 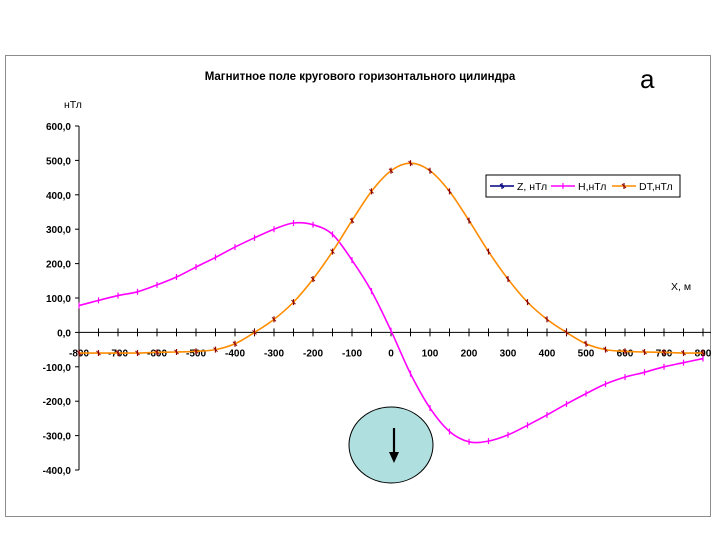 I want to click on y-tick-label: 300,0, so click(x=58, y=230).